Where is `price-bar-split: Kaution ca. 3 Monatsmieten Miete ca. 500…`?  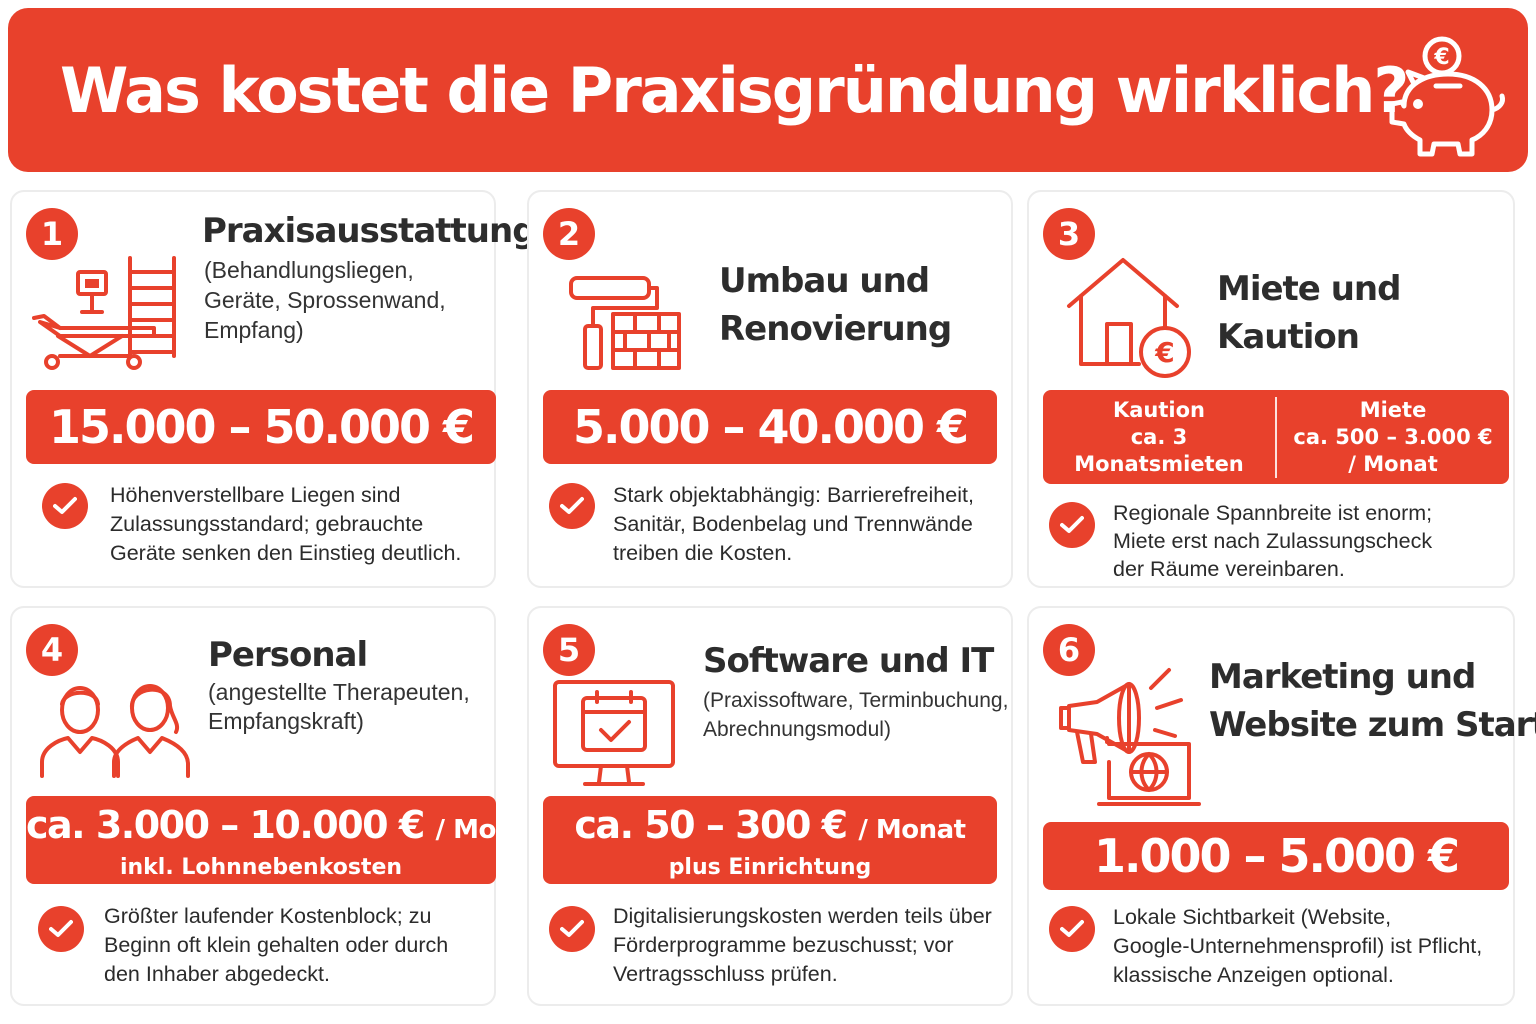 price-bar-split: Kaution ca. 3 Monatsmieten Miete ca. 500… is located at coordinates (1276, 437).